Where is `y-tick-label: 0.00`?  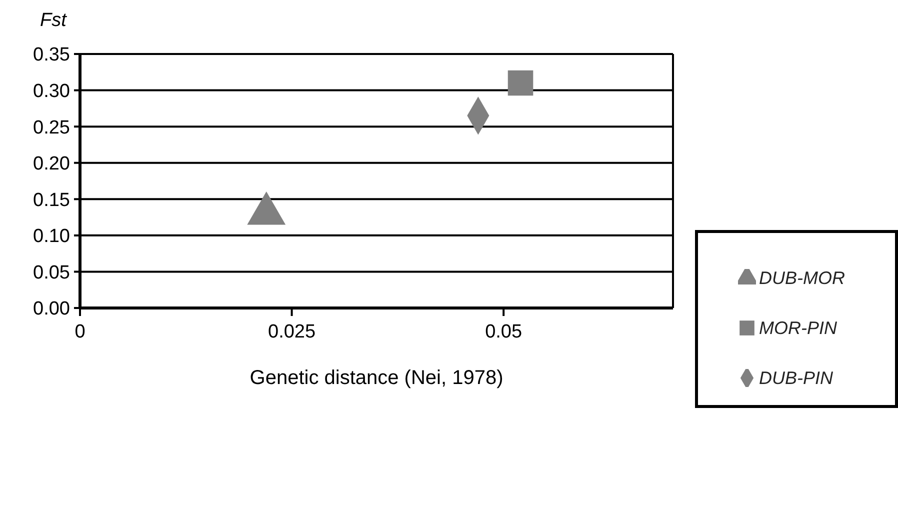 y-tick-label: 0.00 is located at coordinates (51, 309).